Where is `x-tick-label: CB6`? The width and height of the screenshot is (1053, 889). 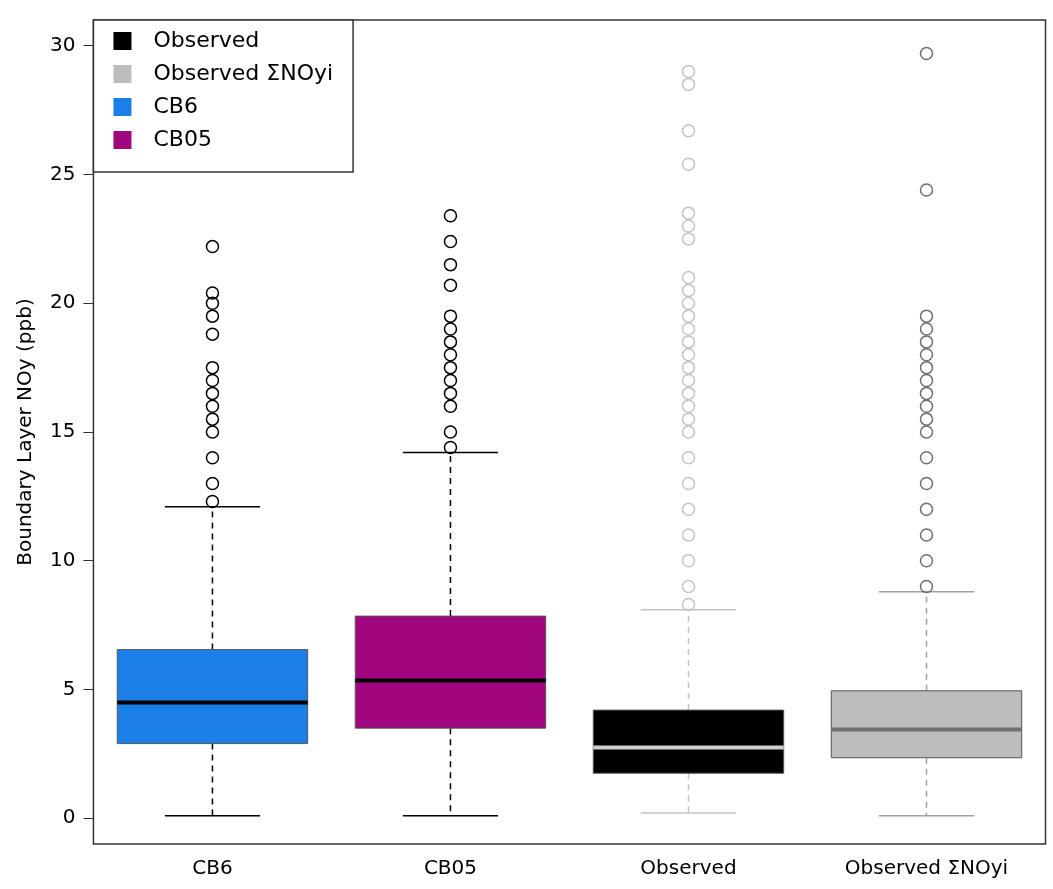
x-tick-label: CB6 is located at coordinates (212, 867).